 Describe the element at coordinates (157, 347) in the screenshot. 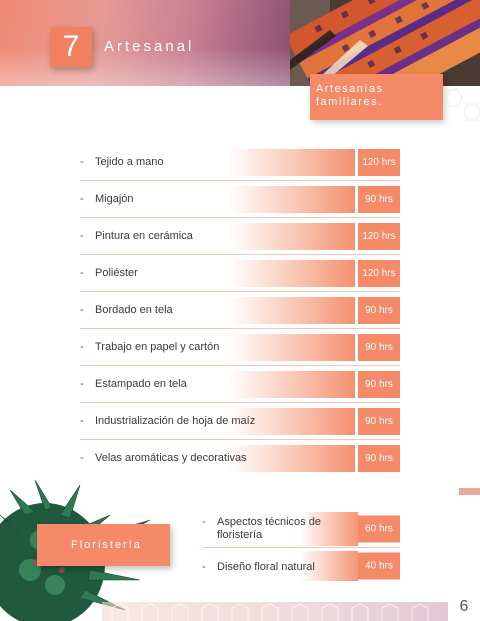

I see `course-name: Trabajo en papel y cartón` at that location.